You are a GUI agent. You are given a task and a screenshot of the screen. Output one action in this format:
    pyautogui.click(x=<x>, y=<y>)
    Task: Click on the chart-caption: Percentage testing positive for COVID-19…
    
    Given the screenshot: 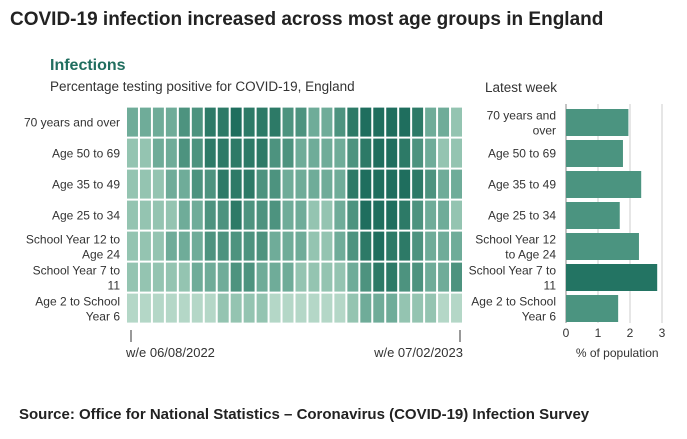 What is the action you would take?
    pyautogui.click(x=202, y=86)
    